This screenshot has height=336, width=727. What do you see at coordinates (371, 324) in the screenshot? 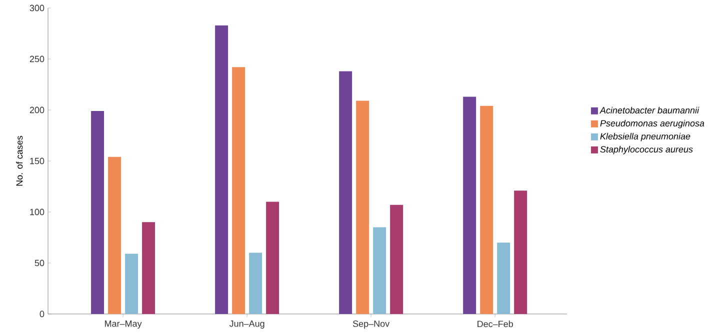
I see `x-tick-label: Sep–Nov` at bounding box center [371, 324].